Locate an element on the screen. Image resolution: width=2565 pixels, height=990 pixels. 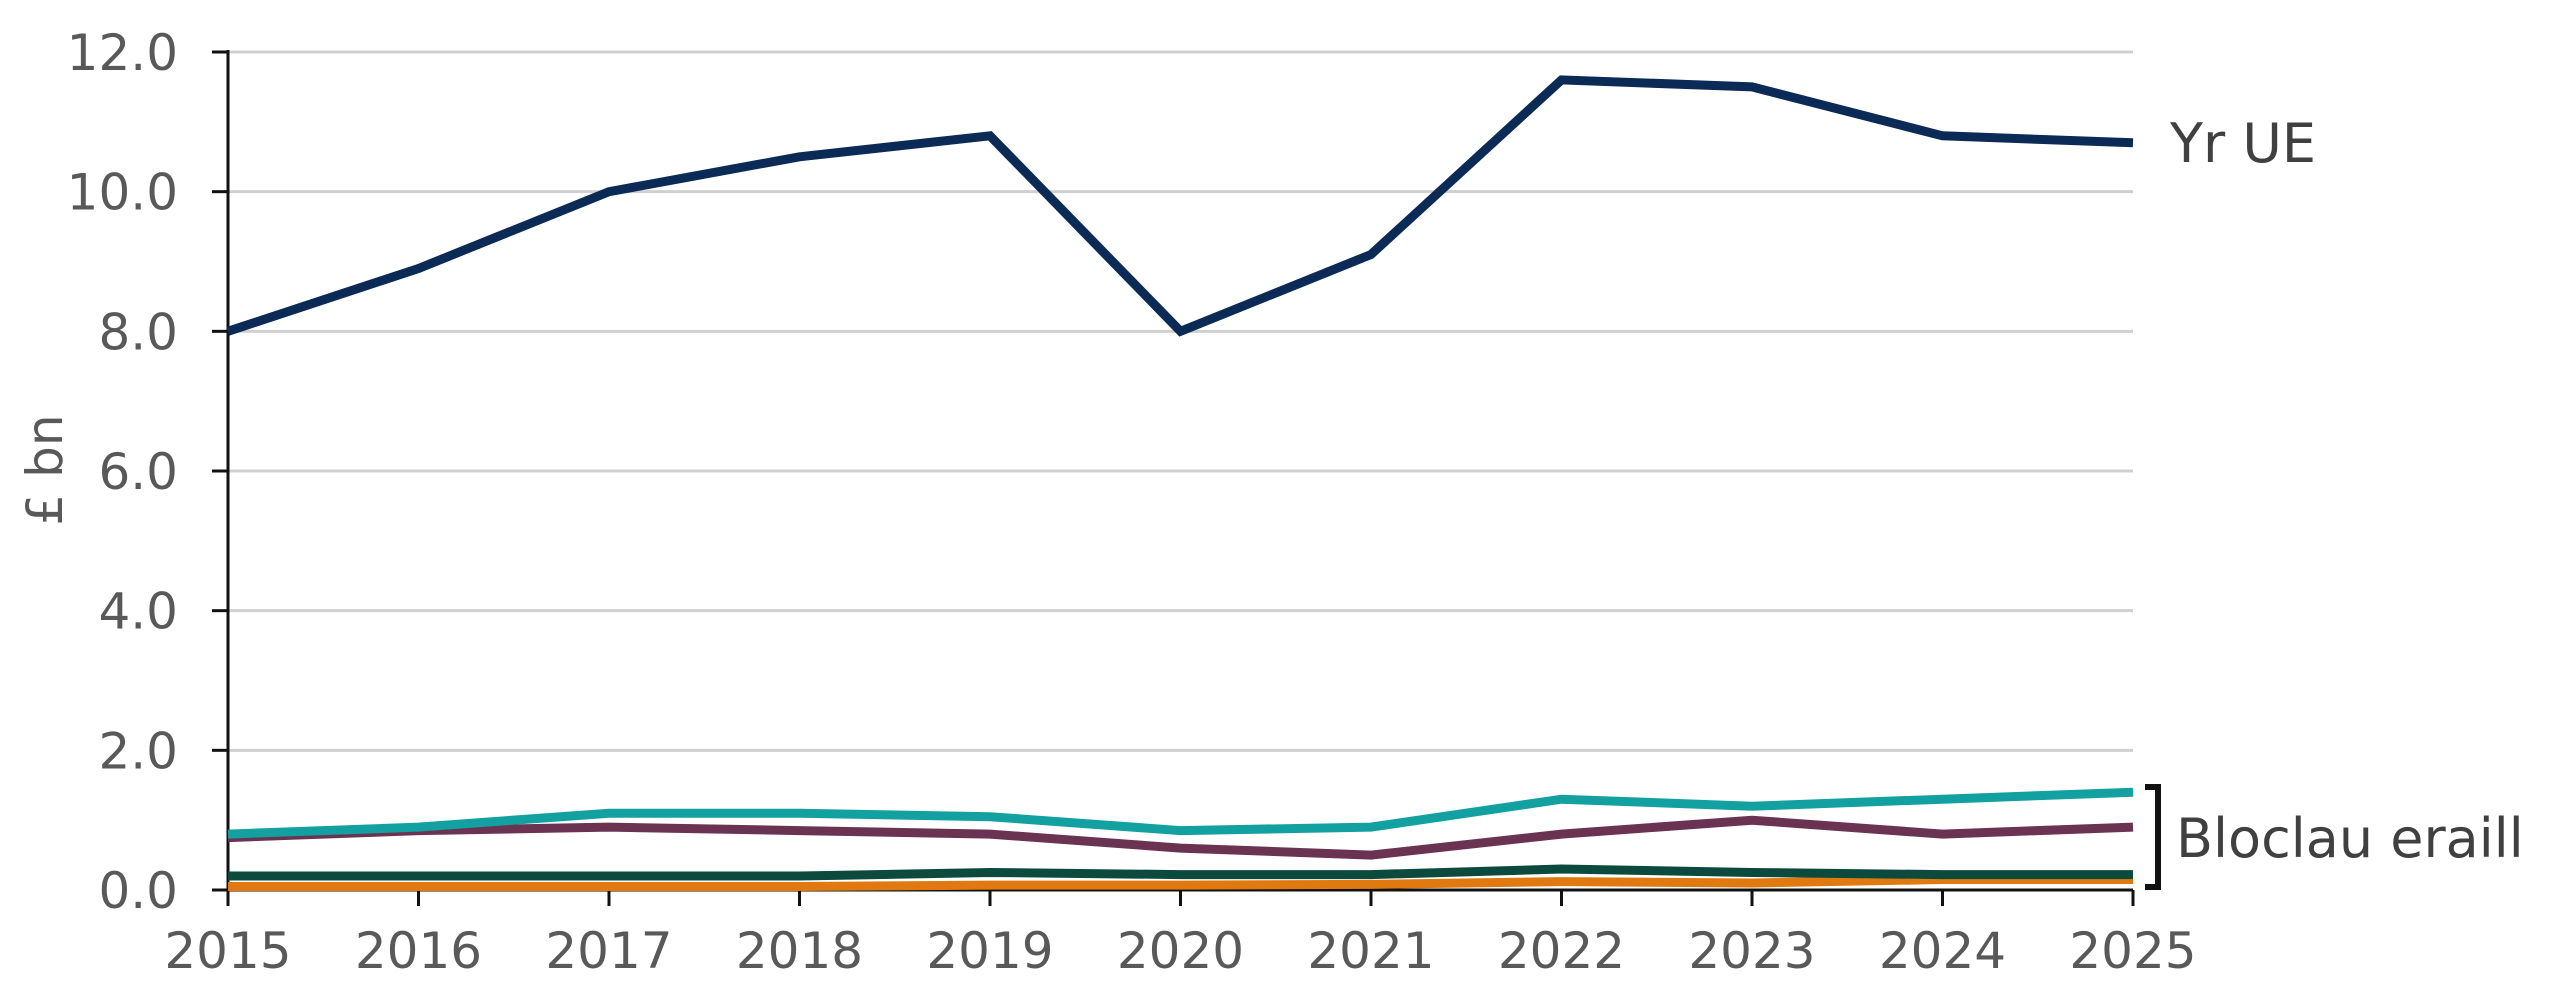
x-tick-label: 2020 is located at coordinates (1180, 951).